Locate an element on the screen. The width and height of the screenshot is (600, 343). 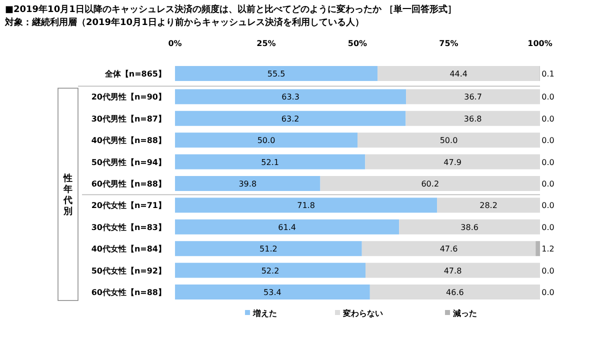
data-label: 71.8 is located at coordinates (306, 205).